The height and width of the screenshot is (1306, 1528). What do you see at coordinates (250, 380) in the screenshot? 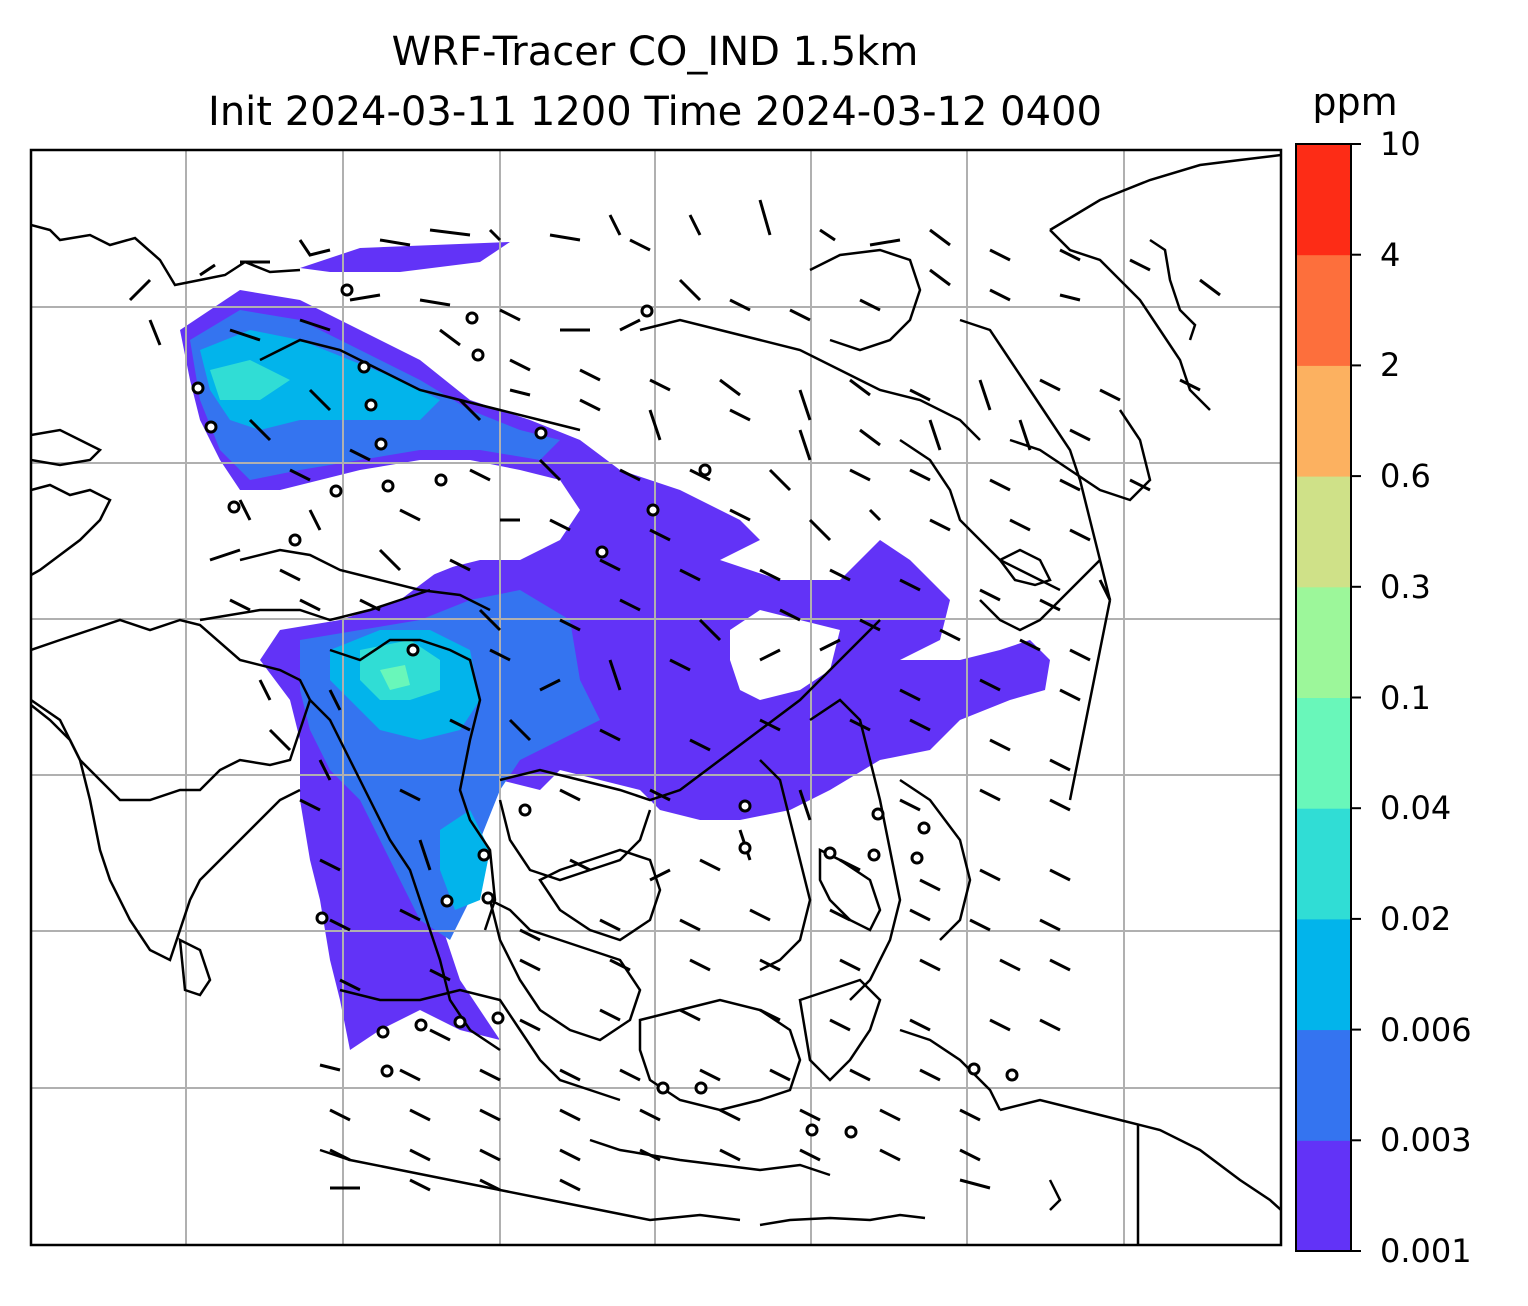
I see `plume-teal` at bounding box center [250, 380].